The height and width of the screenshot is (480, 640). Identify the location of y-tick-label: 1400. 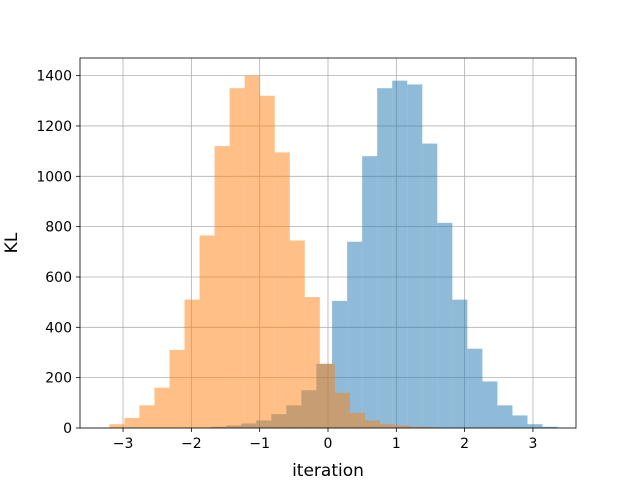
(54, 77).